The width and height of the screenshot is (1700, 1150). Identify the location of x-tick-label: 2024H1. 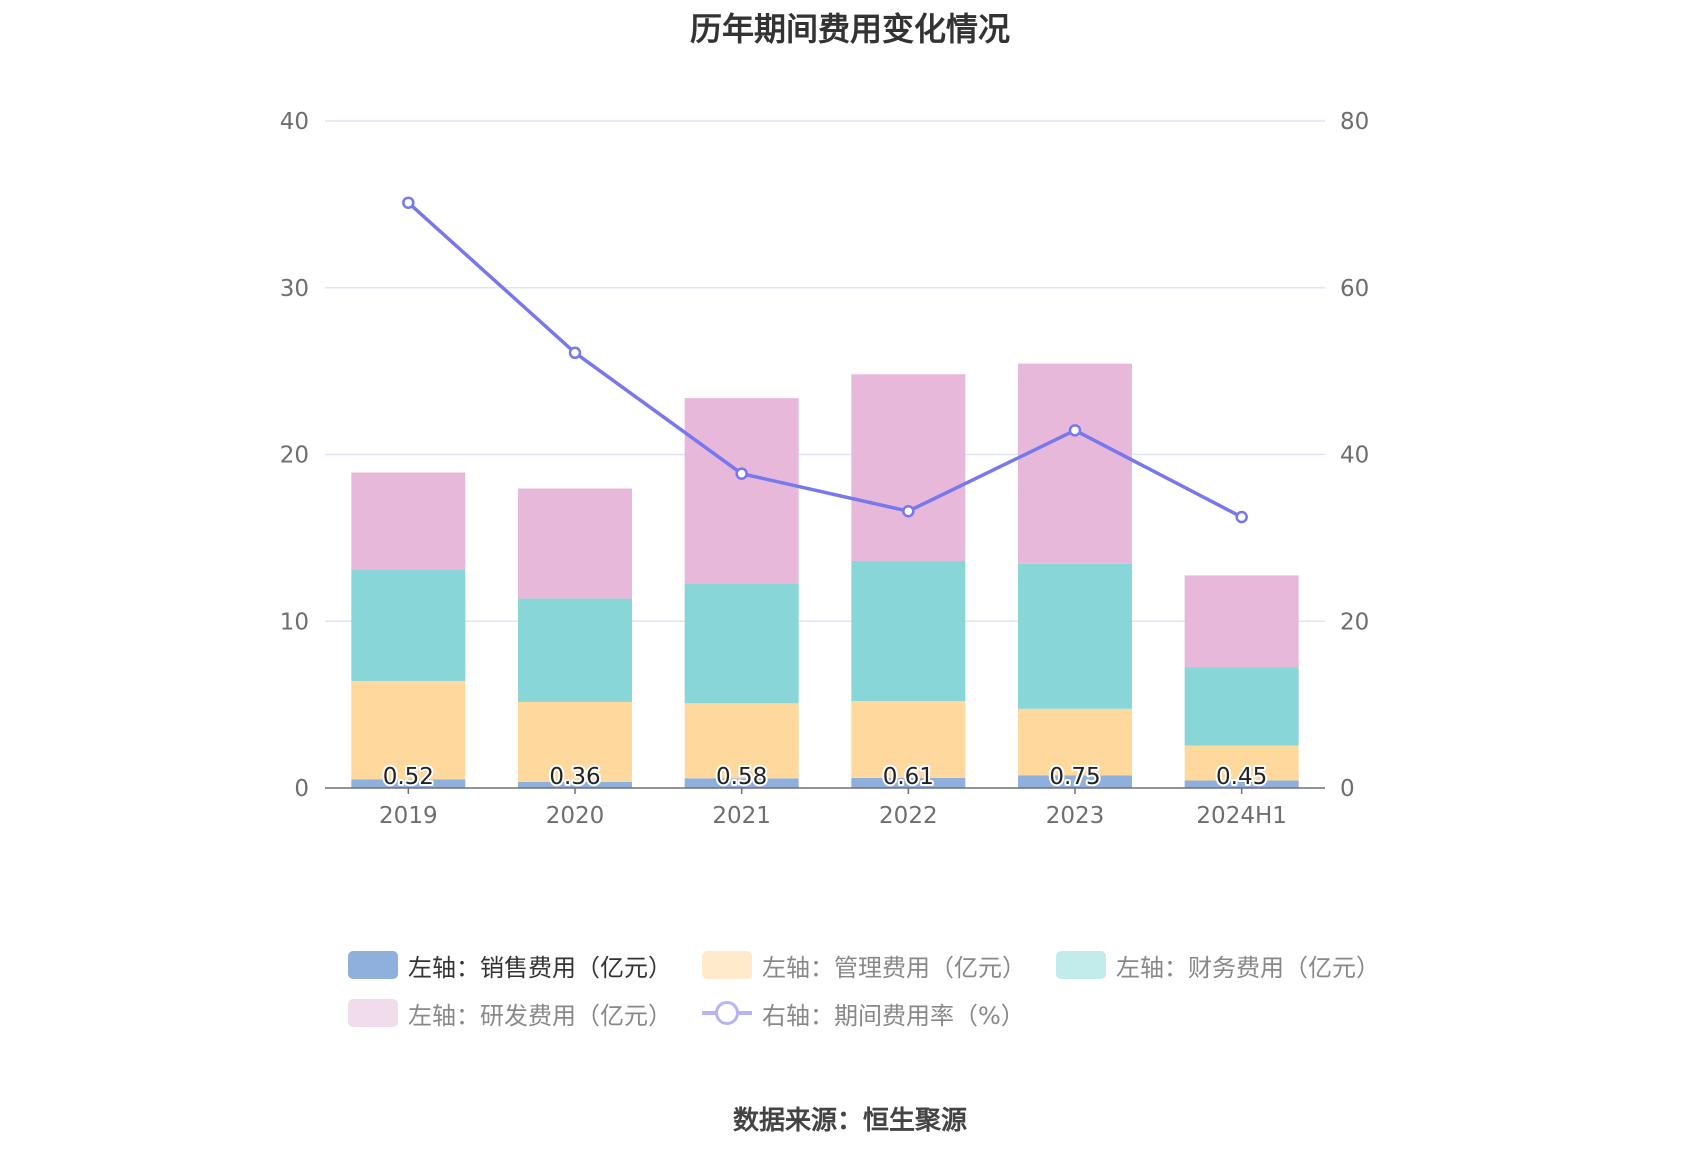
(1241, 816).